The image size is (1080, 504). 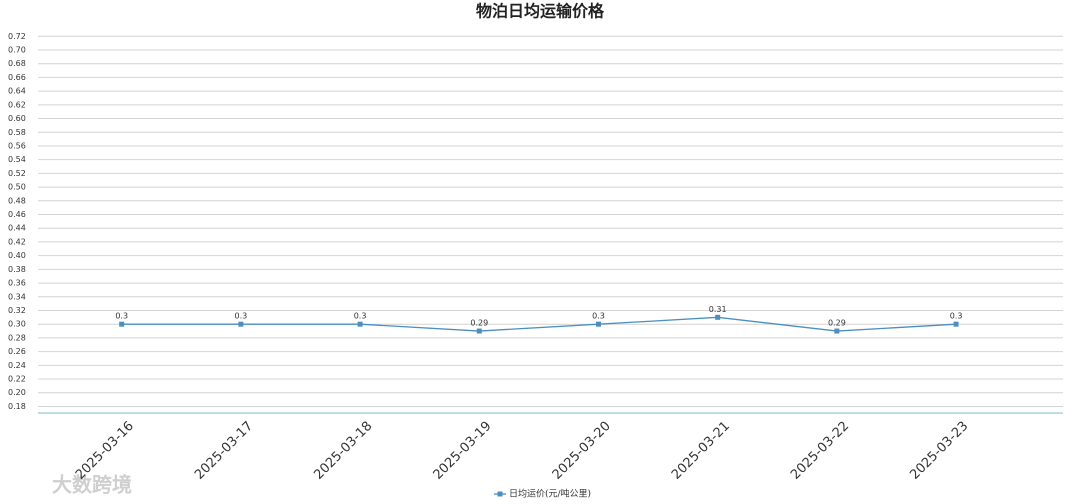 I want to click on value-label: 0.31, so click(x=718, y=309).